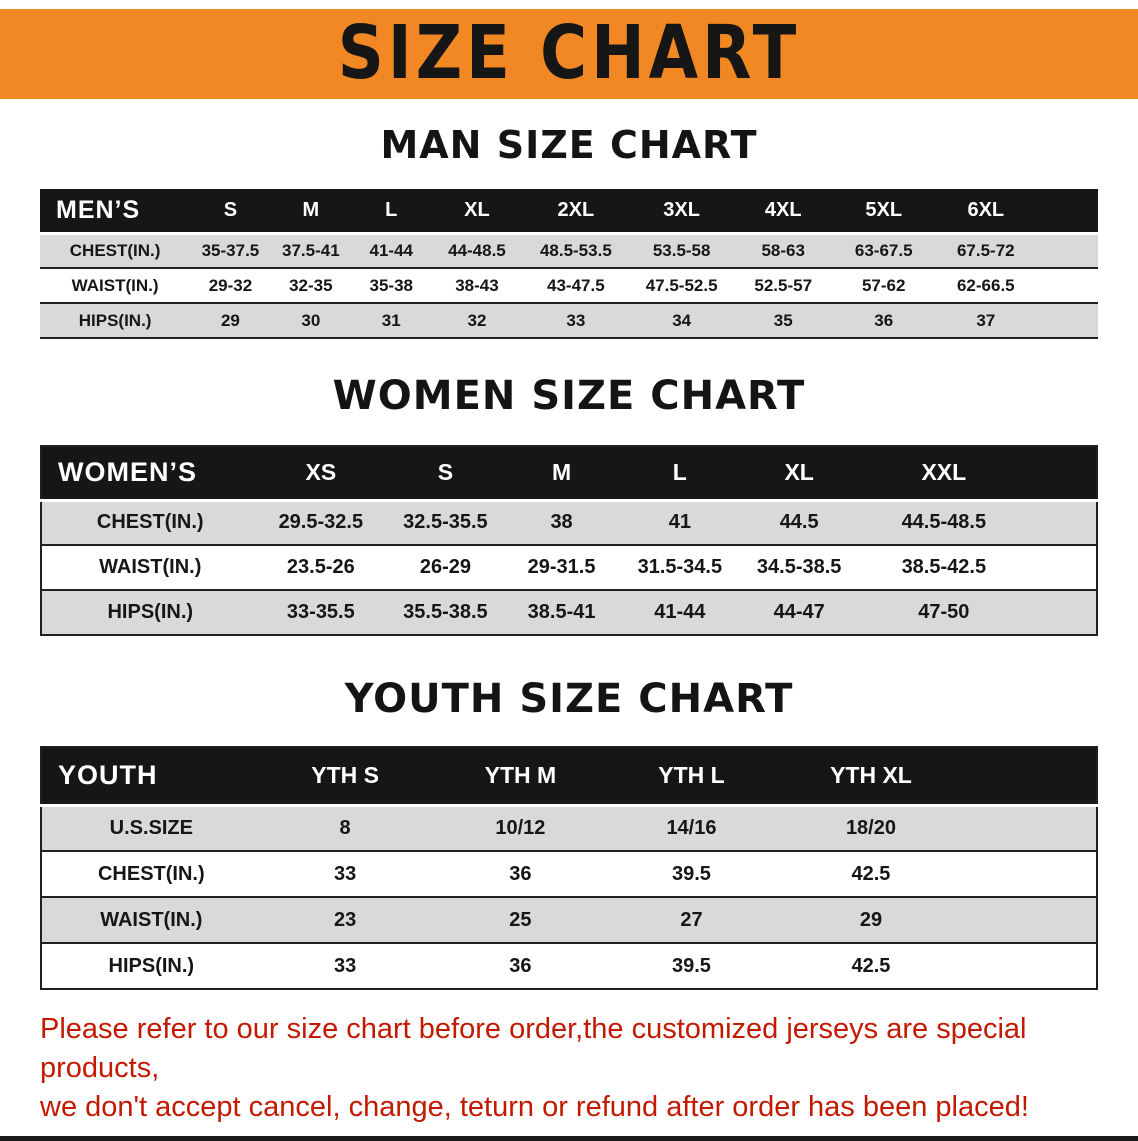  What do you see at coordinates (345, 919) in the screenshot?
I see `size-value: 23` at bounding box center [345, 919].